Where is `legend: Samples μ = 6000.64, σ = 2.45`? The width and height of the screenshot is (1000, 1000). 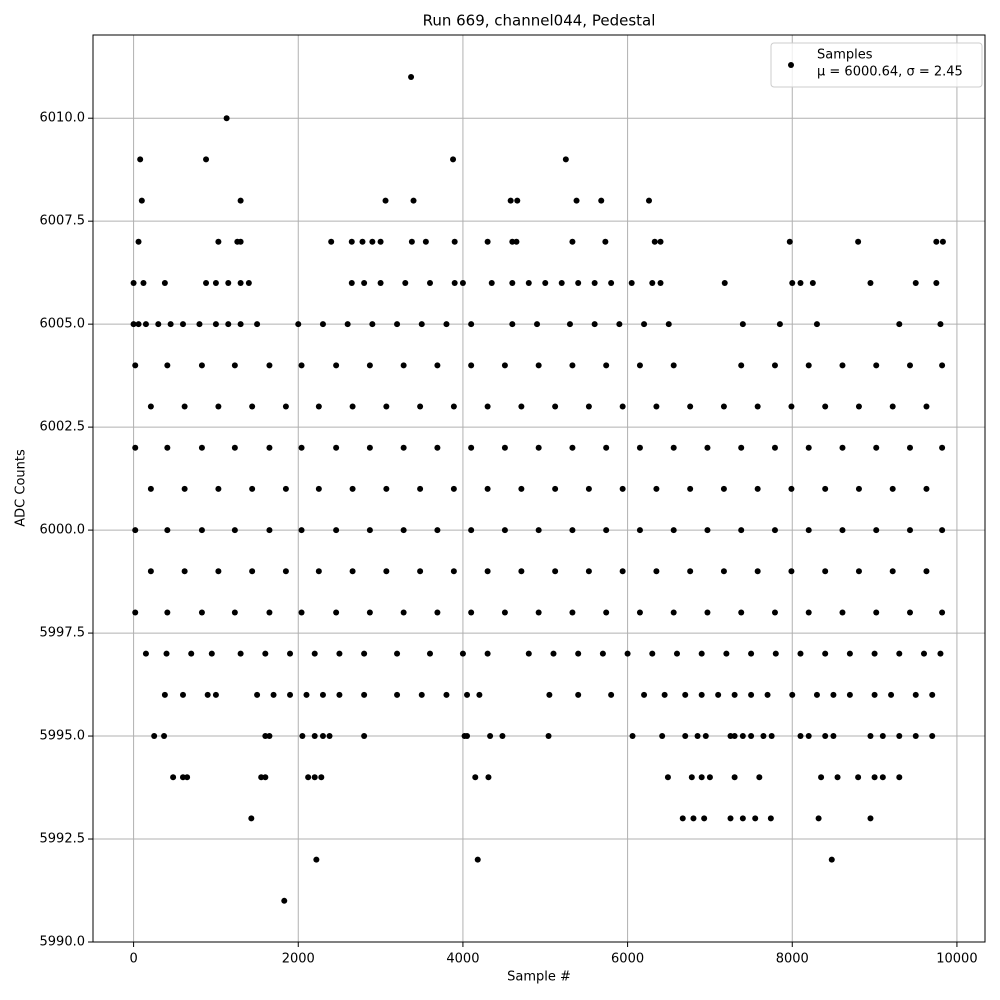 legend: Samples μ = 6000.64, σ = 2.45 is located at coordinates (876, 65).